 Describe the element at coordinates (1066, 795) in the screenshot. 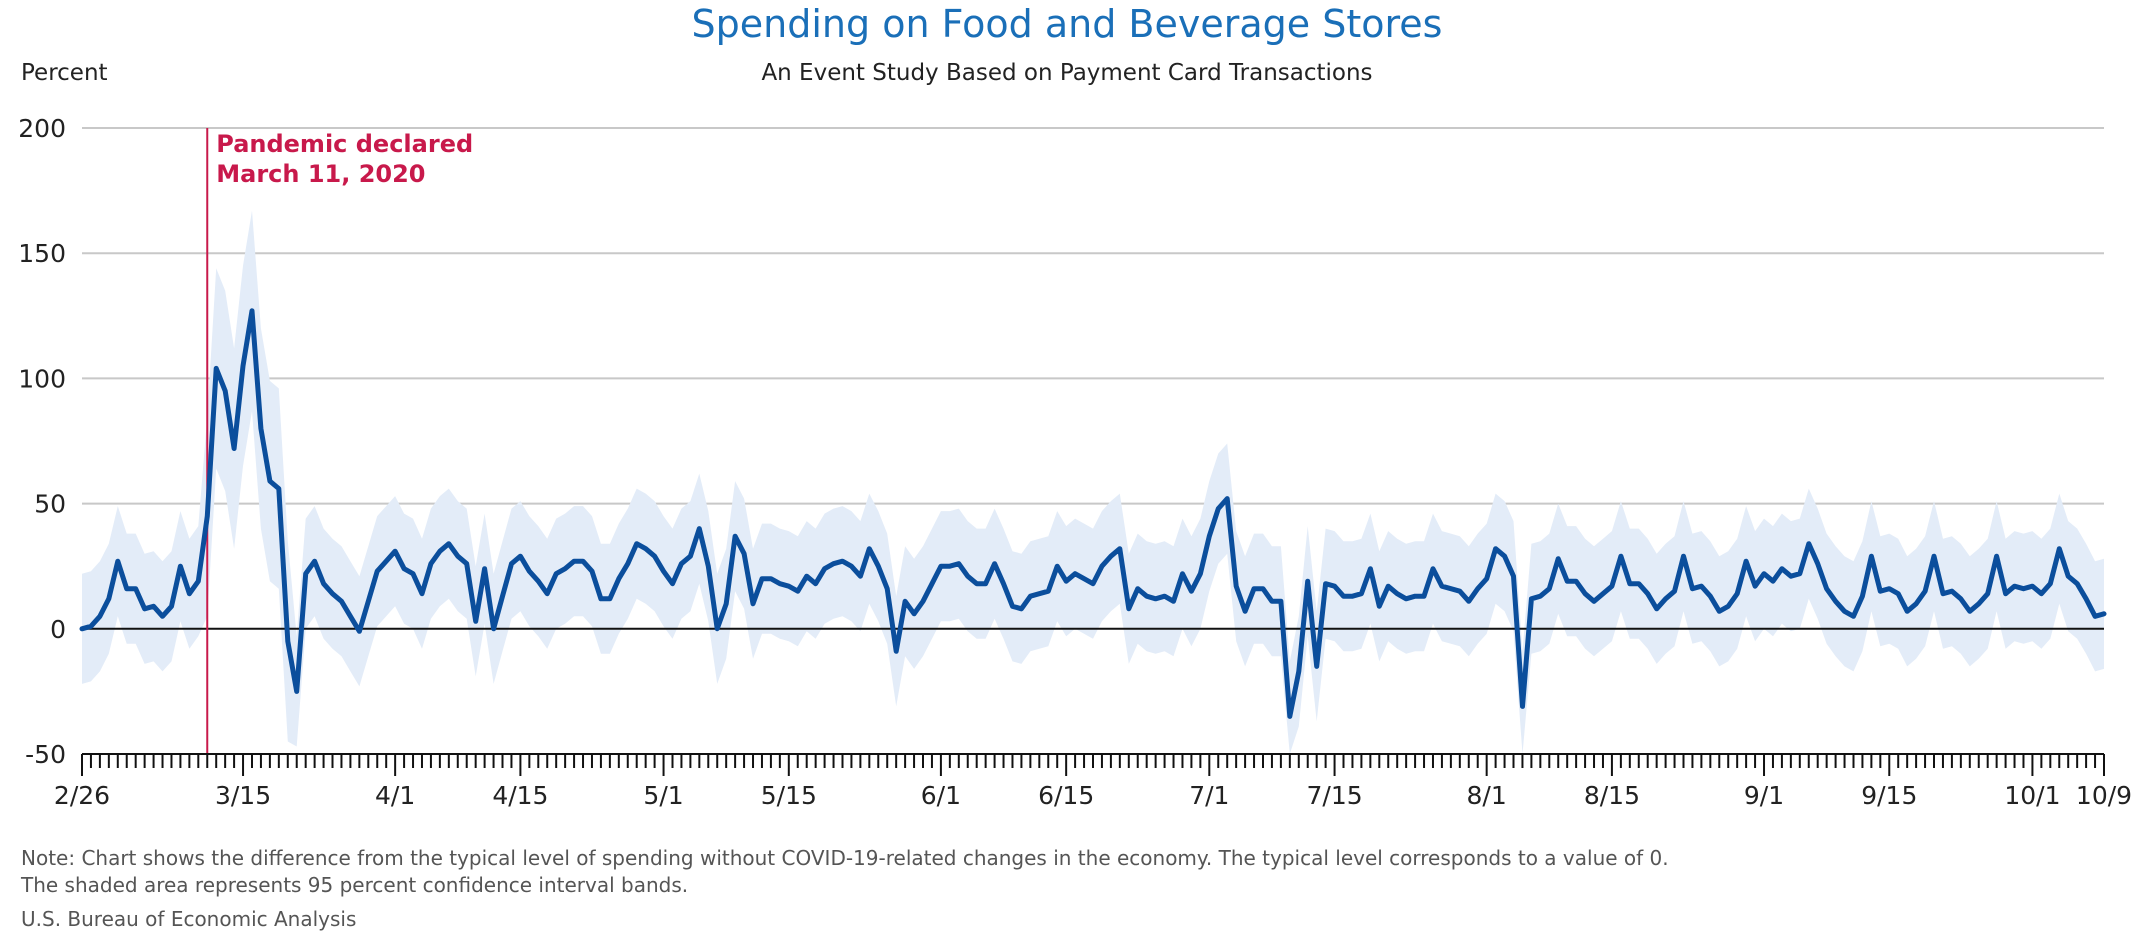

I see `x-tick-label: 6/15` at that location.